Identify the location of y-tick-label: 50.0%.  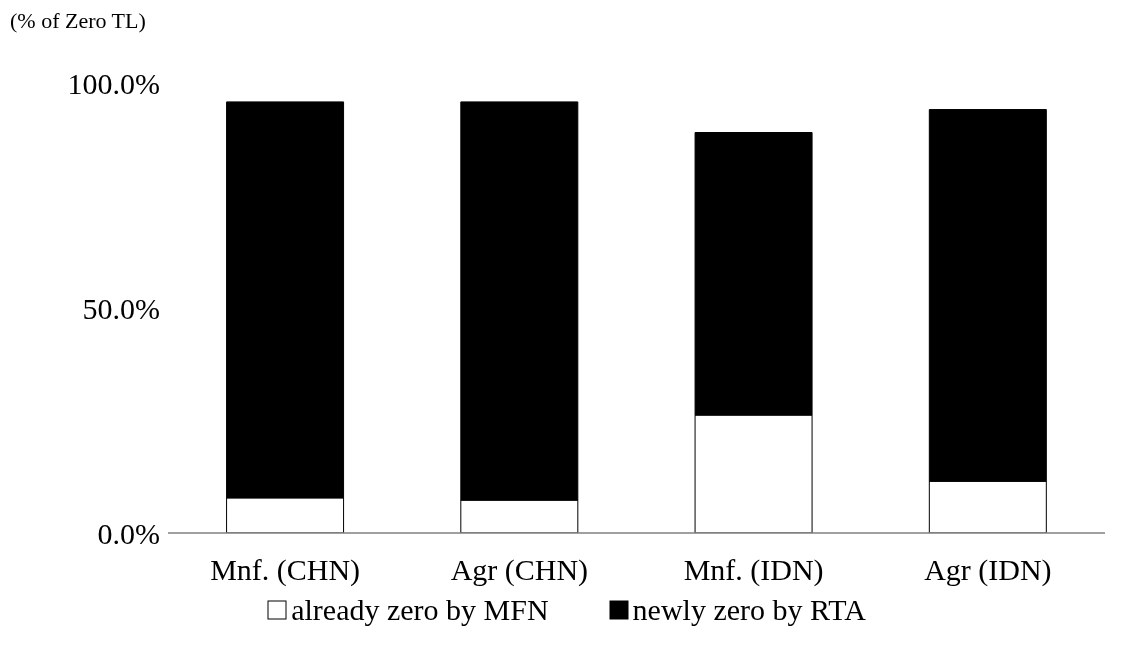
(121, 308).